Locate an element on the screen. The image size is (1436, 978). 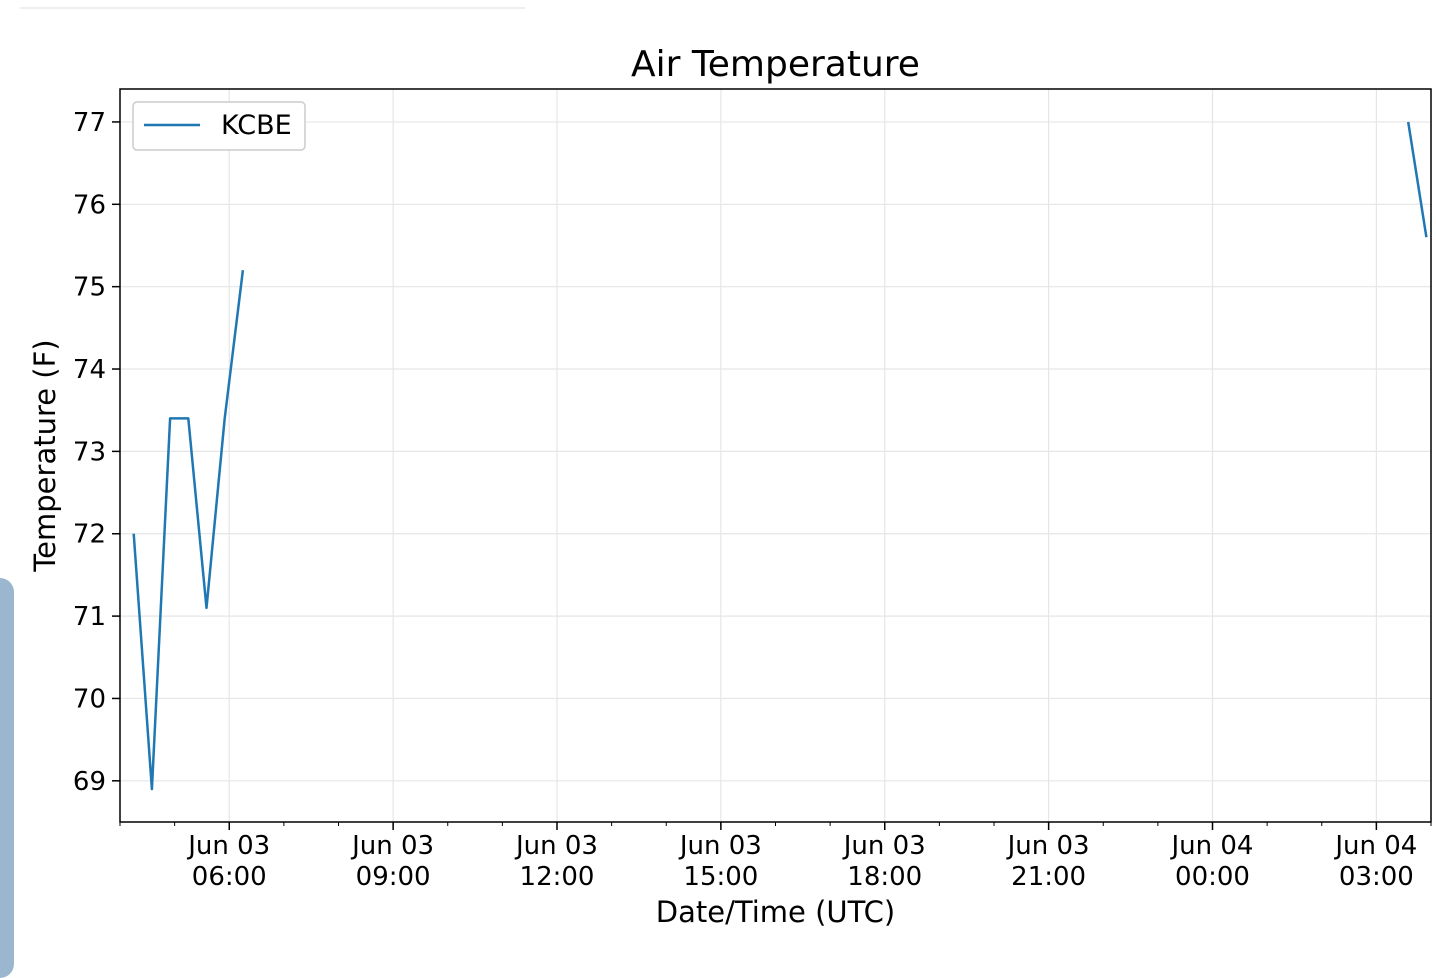
y-tick-label: 72 is located at coordinates (89, 535).